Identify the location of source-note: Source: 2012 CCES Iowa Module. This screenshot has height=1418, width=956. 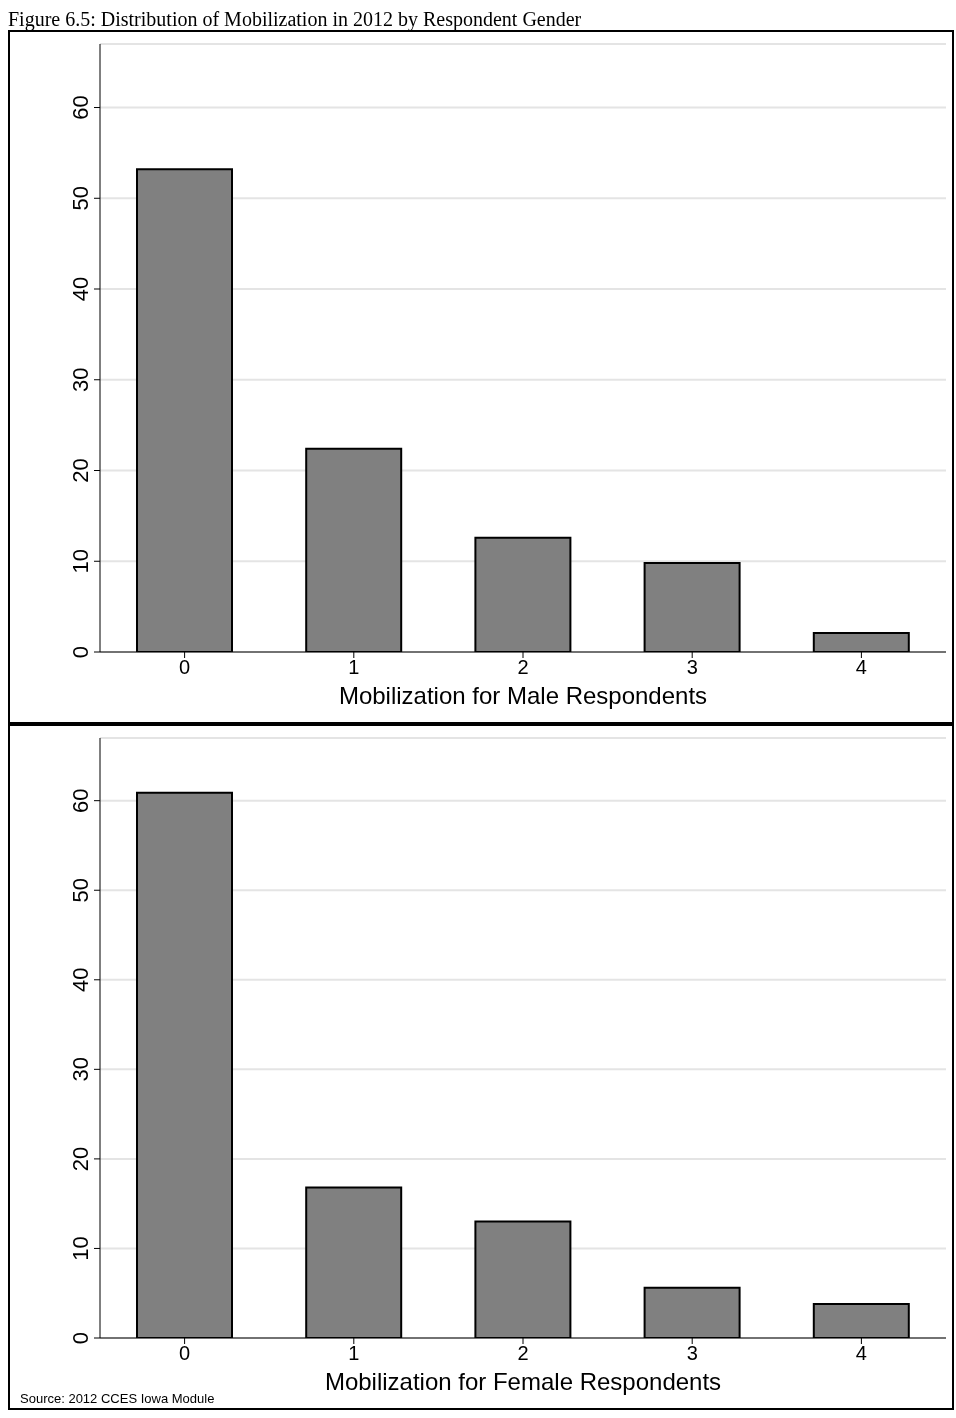
(117, 1398).